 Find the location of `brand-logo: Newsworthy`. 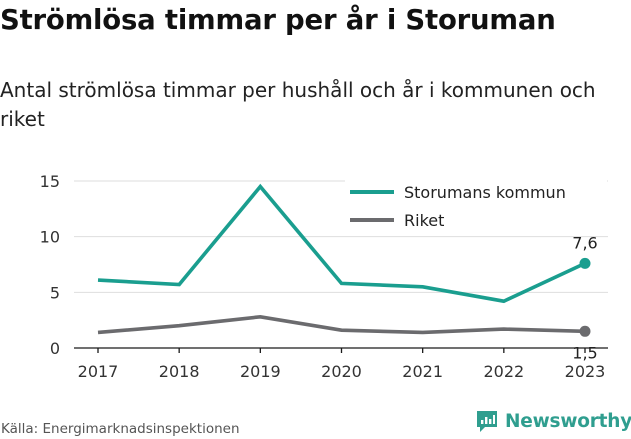

brand-logo: Newsworthy is located at coordinates (553, 421).